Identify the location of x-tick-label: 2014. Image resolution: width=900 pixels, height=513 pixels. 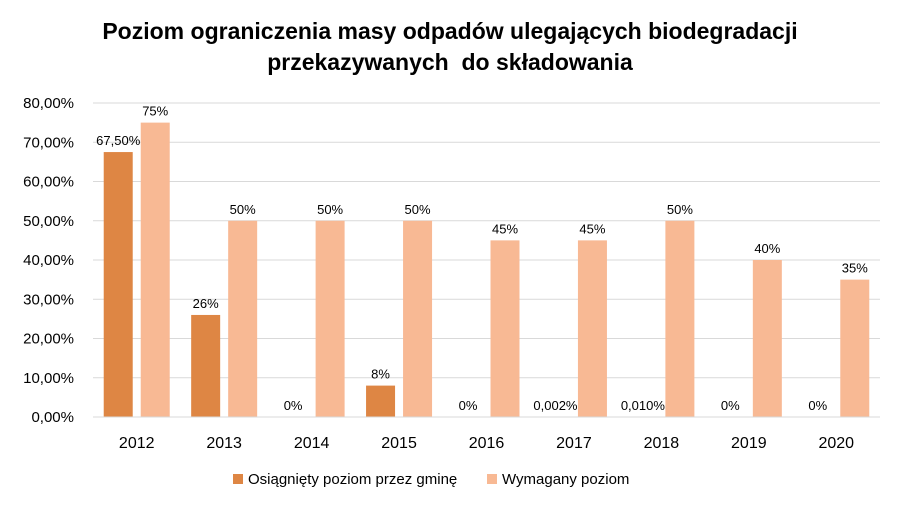
(312, 443).